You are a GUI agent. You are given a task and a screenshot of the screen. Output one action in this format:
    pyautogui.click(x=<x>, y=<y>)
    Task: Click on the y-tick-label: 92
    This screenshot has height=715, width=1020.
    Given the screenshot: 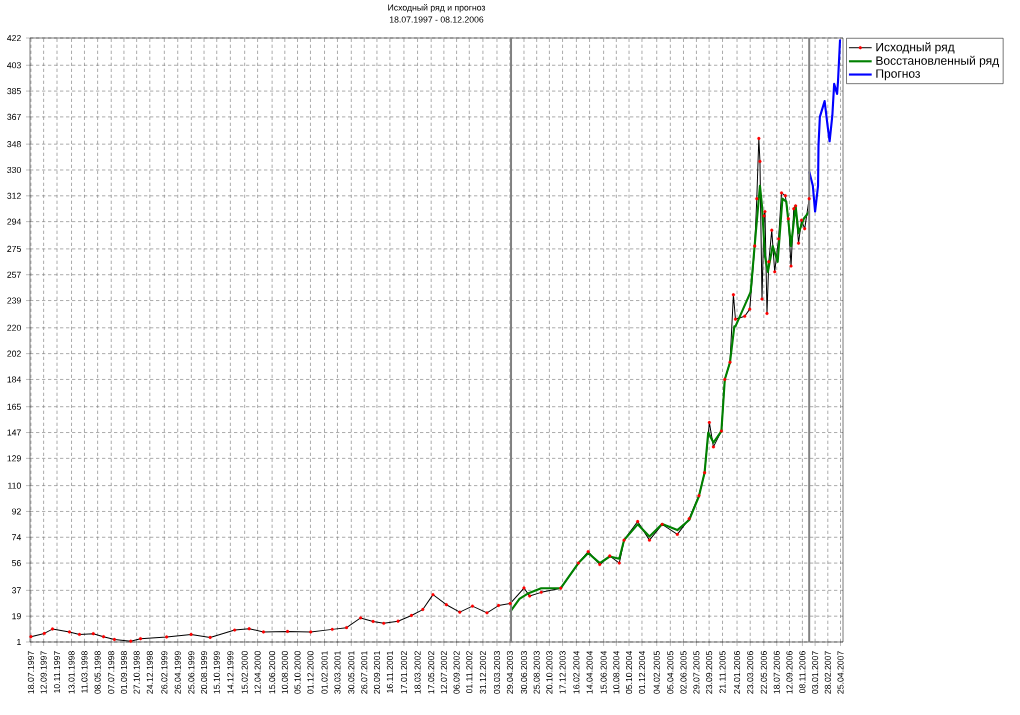 What is the action you would take?
    pyautogui.click(x=16, y=511)
    